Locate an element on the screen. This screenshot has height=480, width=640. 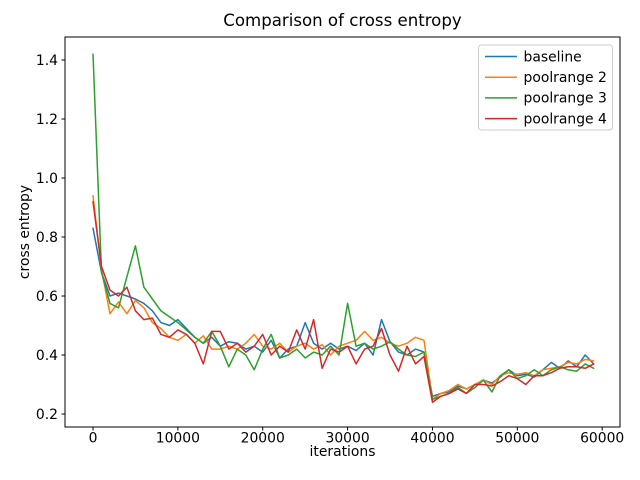
y-tick-label: 0.6 is located at coordinates (47, 297).